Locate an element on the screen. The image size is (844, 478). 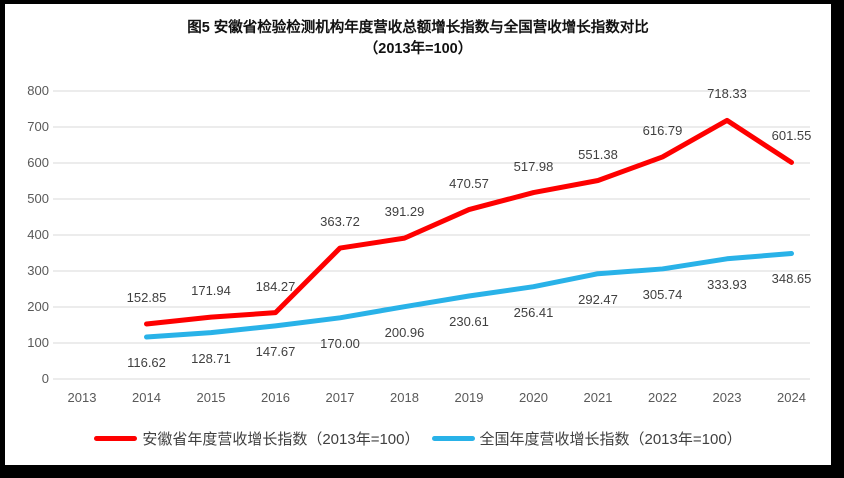
legend-item: 全国年度营收增长指数（2013年=100） is located at coordinates (586, 438).